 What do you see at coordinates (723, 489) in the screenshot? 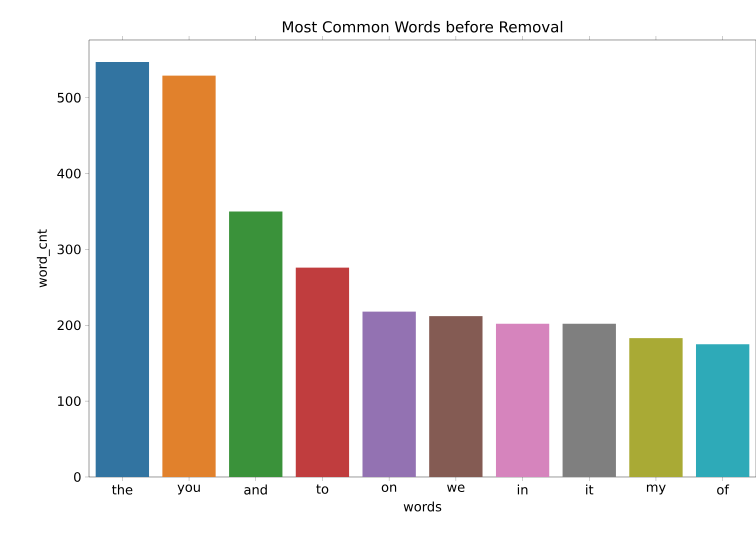
I see `x-tick-label: of` at bounding box center [723, 489].